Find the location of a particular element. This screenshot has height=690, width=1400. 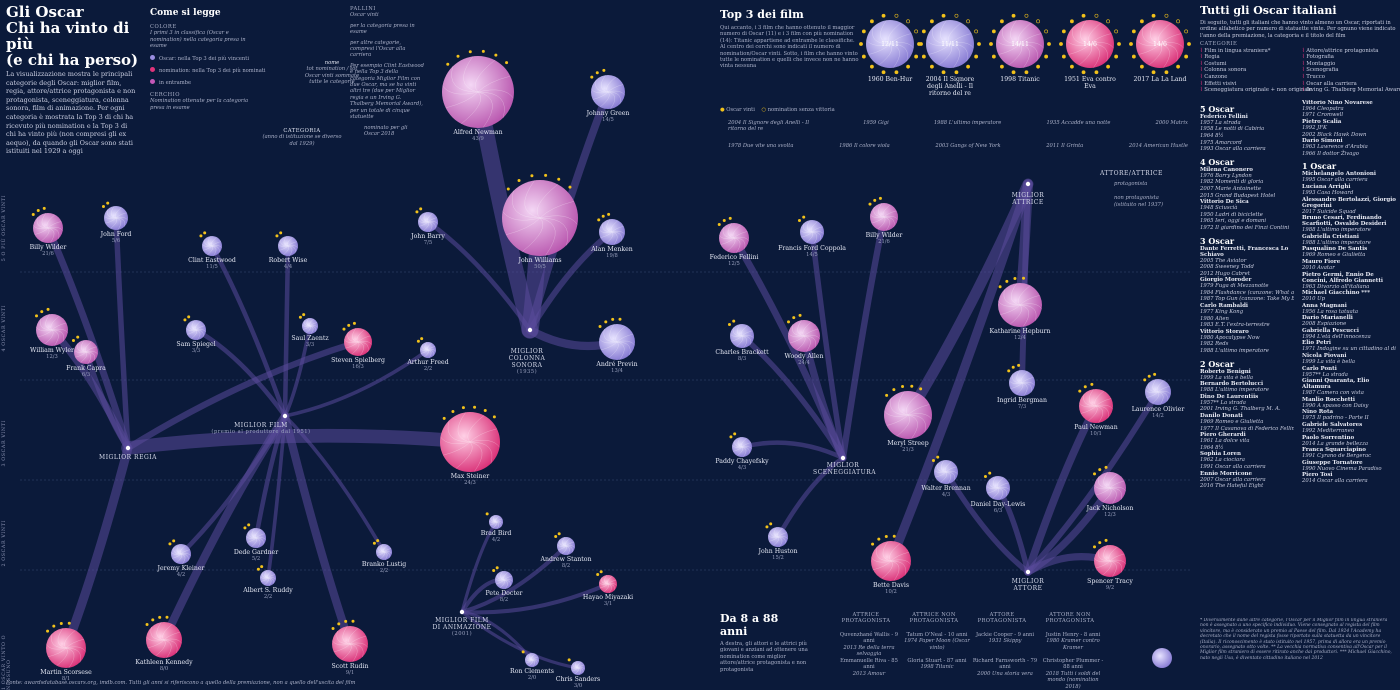

legend-item-nomination: nomination: nella Top 3 dei più nominati is located at coordinates (300, 70).